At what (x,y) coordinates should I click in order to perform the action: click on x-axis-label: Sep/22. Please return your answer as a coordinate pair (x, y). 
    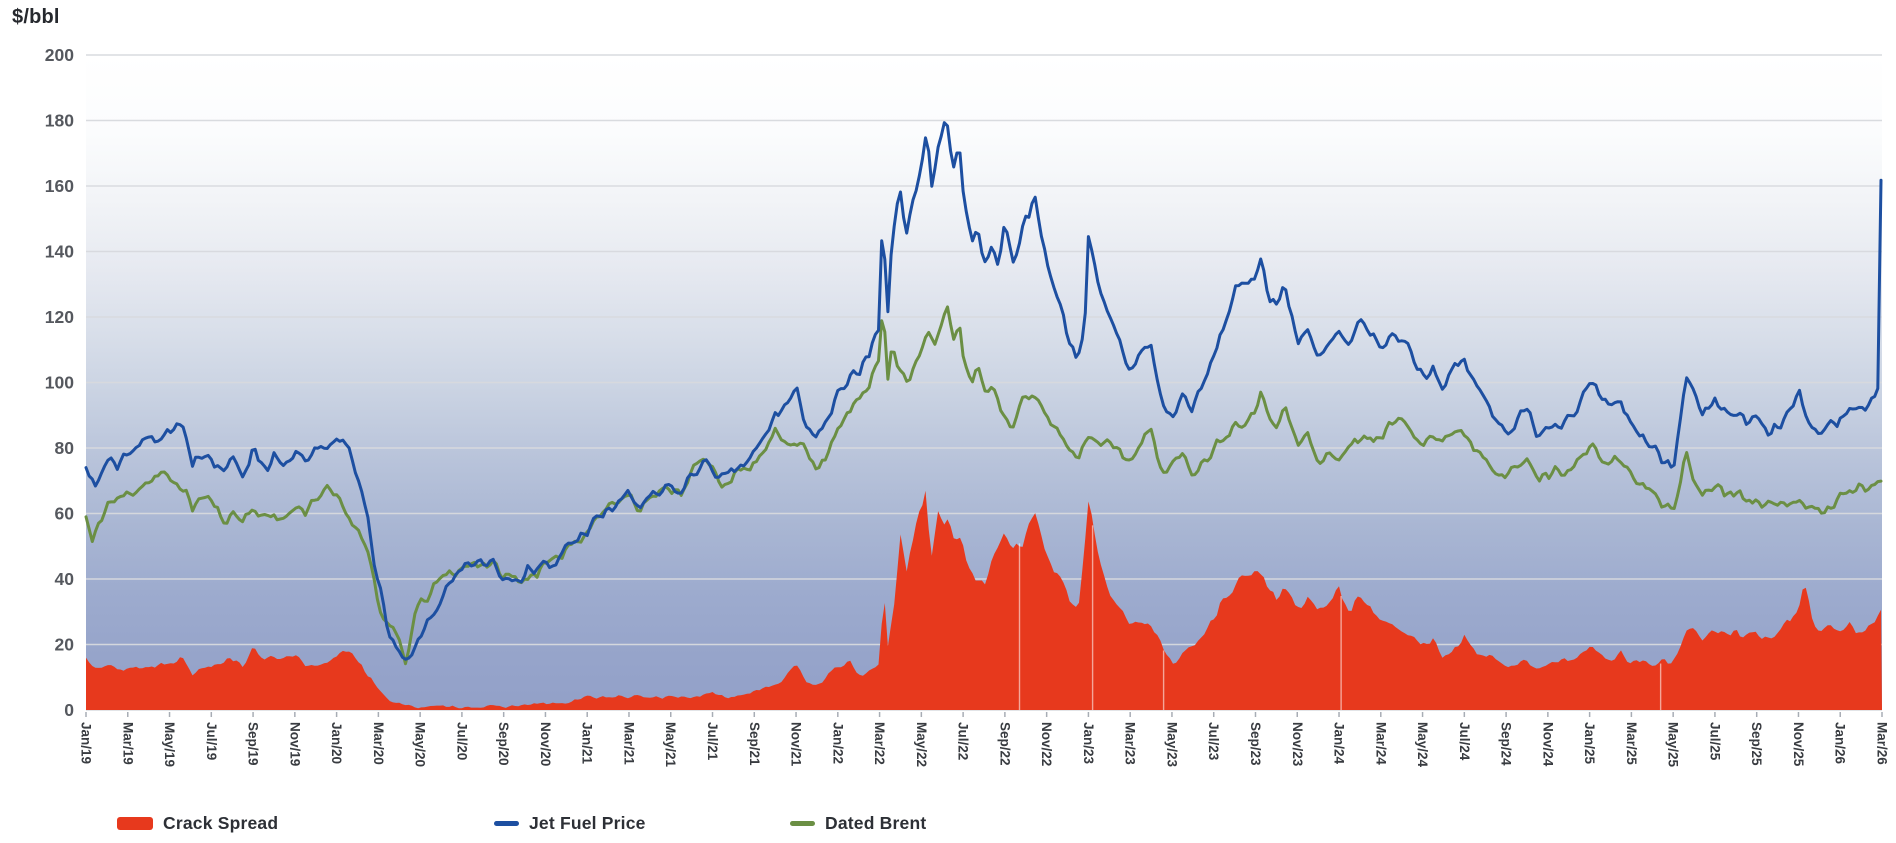
    Looking at the image, I should click on (1004, 744).